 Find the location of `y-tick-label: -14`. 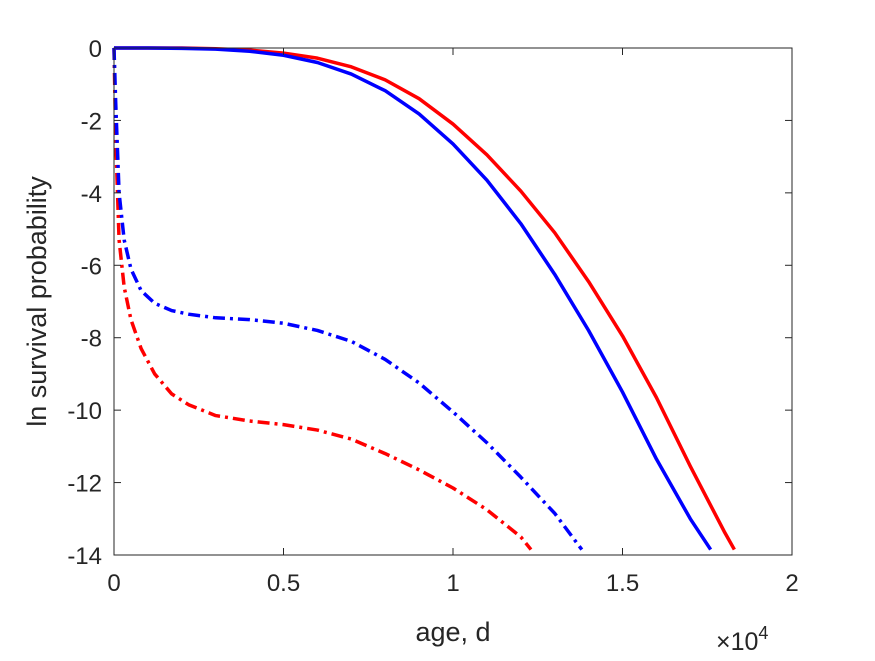

y-tick-label: -14 is located at coordinates (84, 556).